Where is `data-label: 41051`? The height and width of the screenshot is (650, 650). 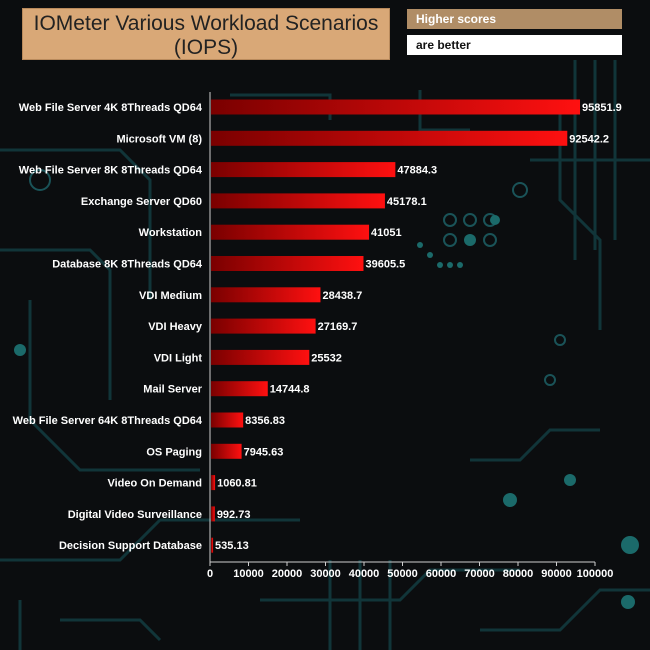
data-label: 41051 is located at coordinates (386, 233).